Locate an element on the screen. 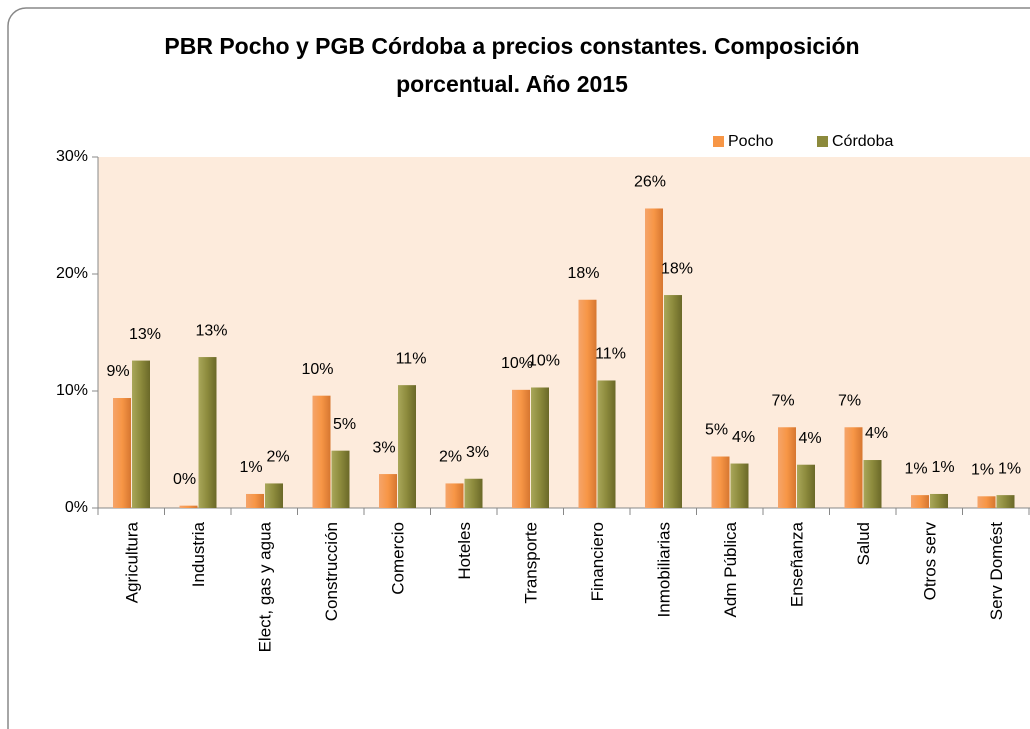 Image resolution: width=1030 pixels, height=729 pixels. x-tick-label: Serv Domést is located at coordinates (996, 571).